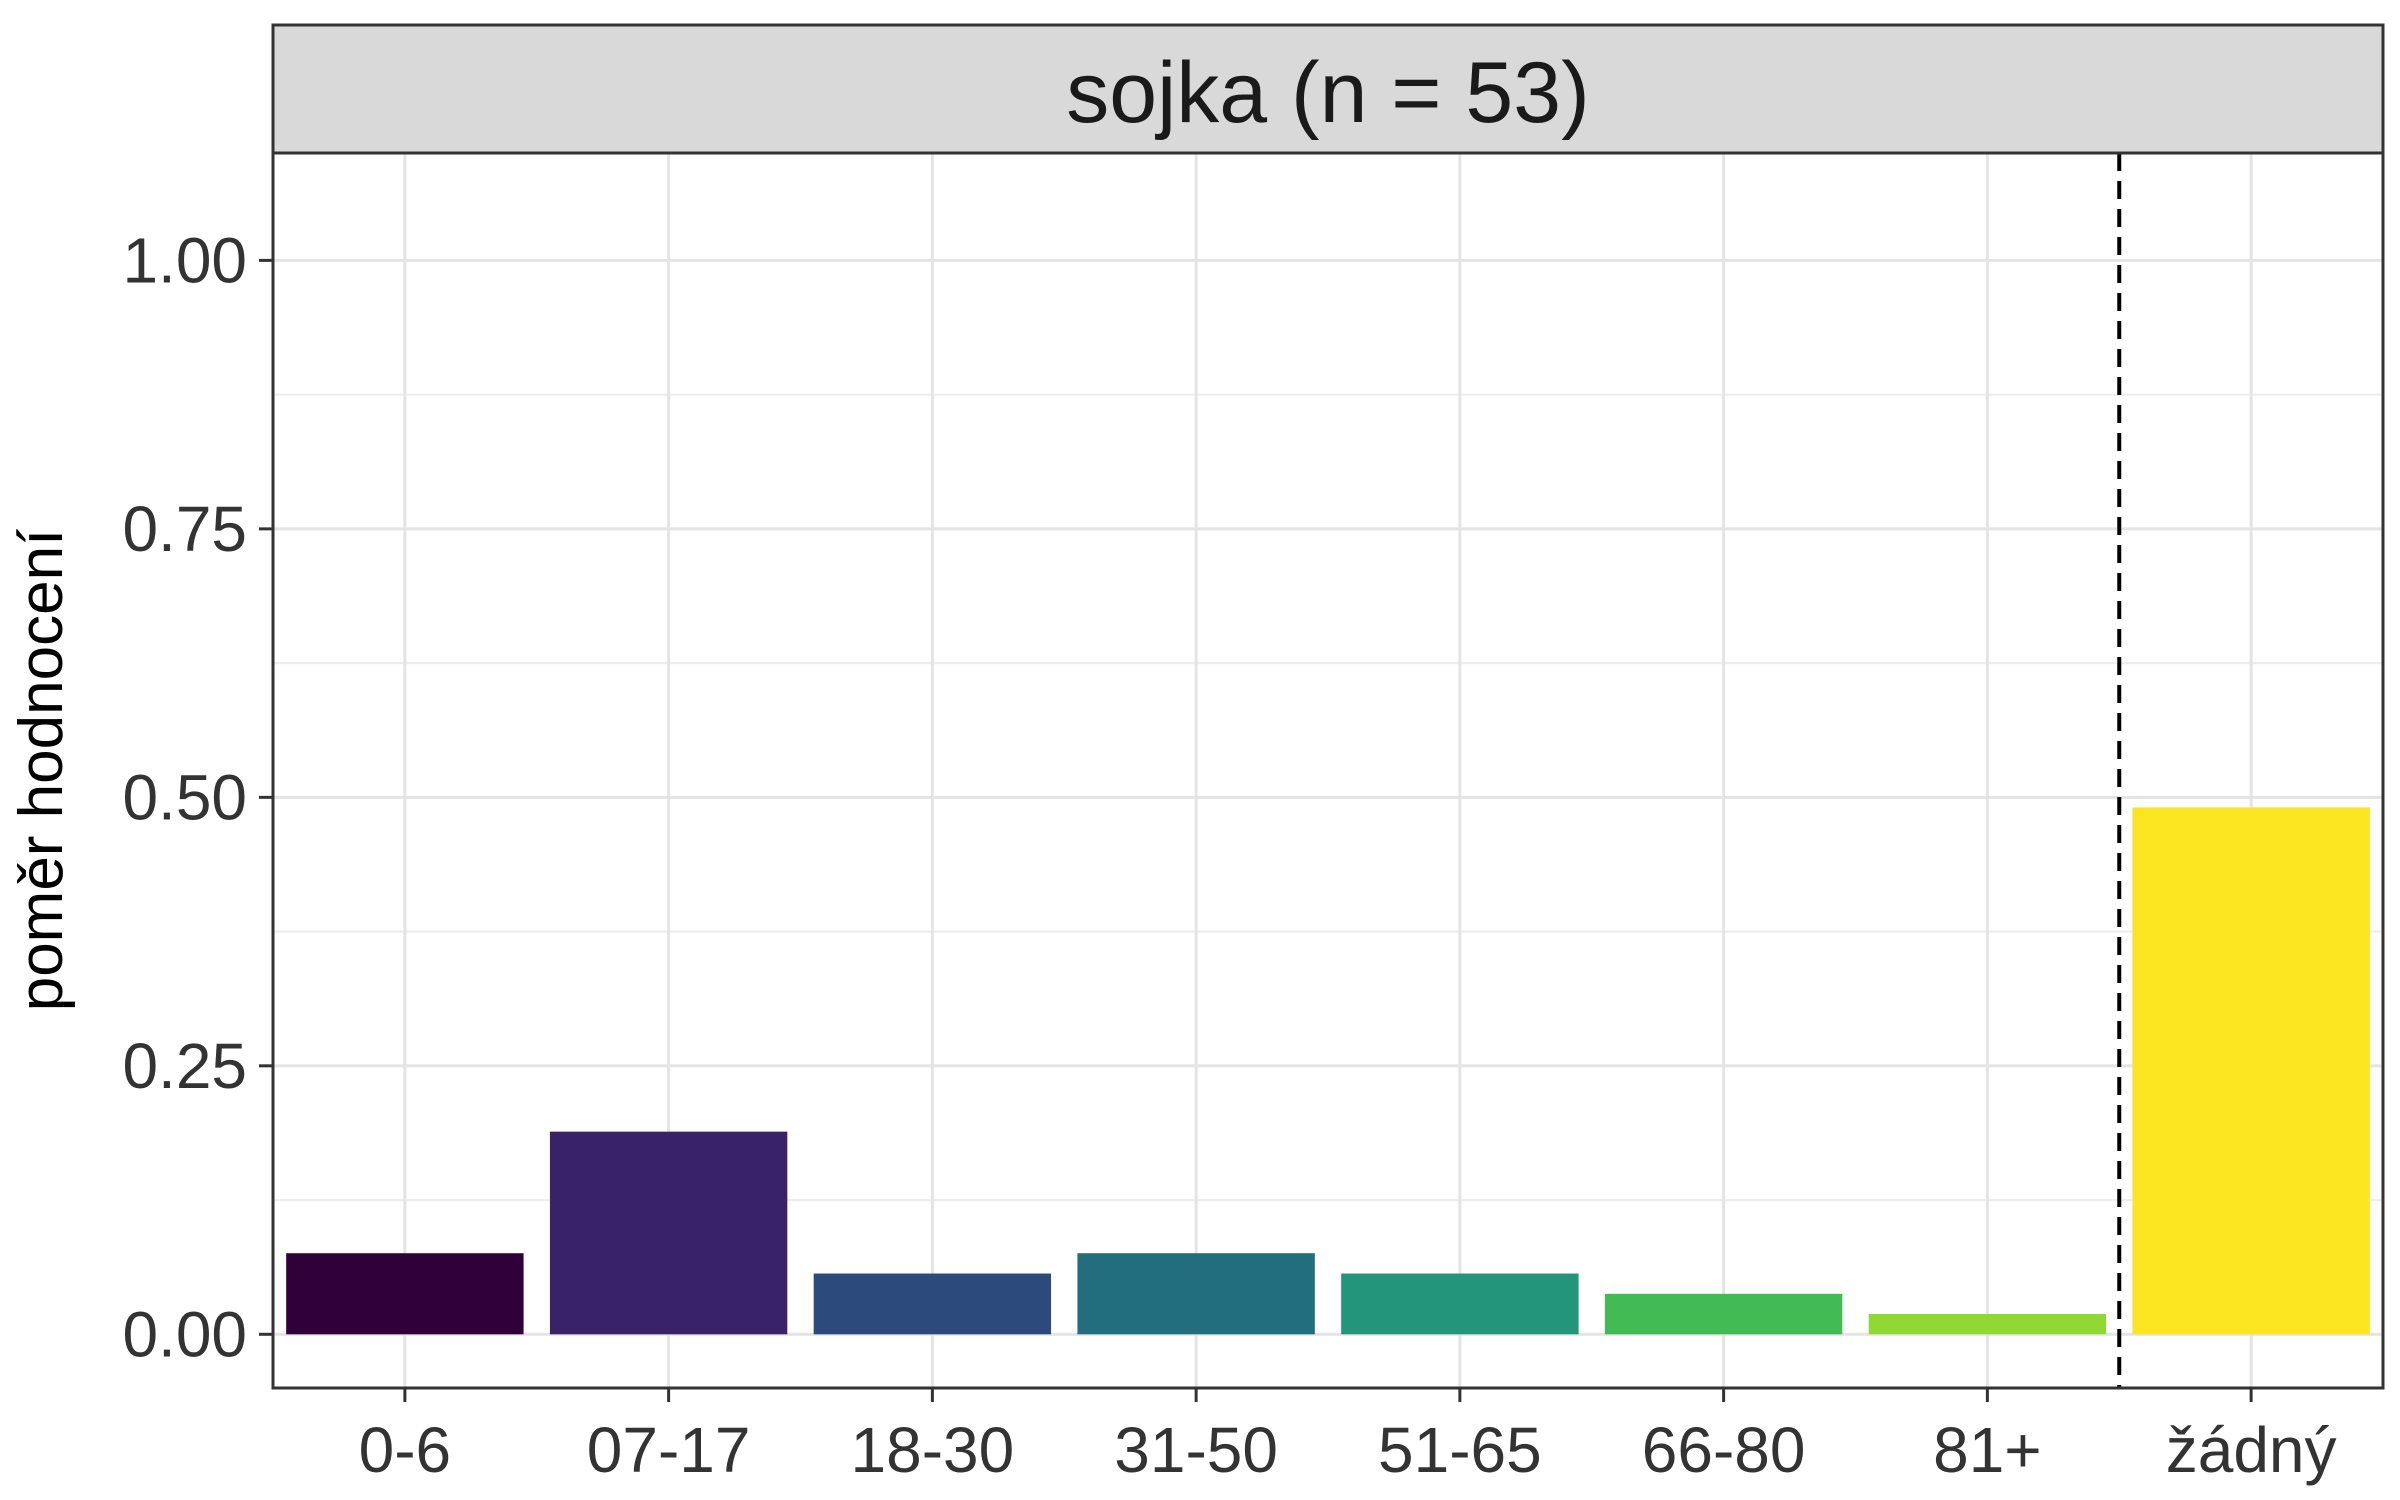  Describe the element at coordinates (1987, 1450) in the screenshot. I see `x-tick-label: 81+` at that location.